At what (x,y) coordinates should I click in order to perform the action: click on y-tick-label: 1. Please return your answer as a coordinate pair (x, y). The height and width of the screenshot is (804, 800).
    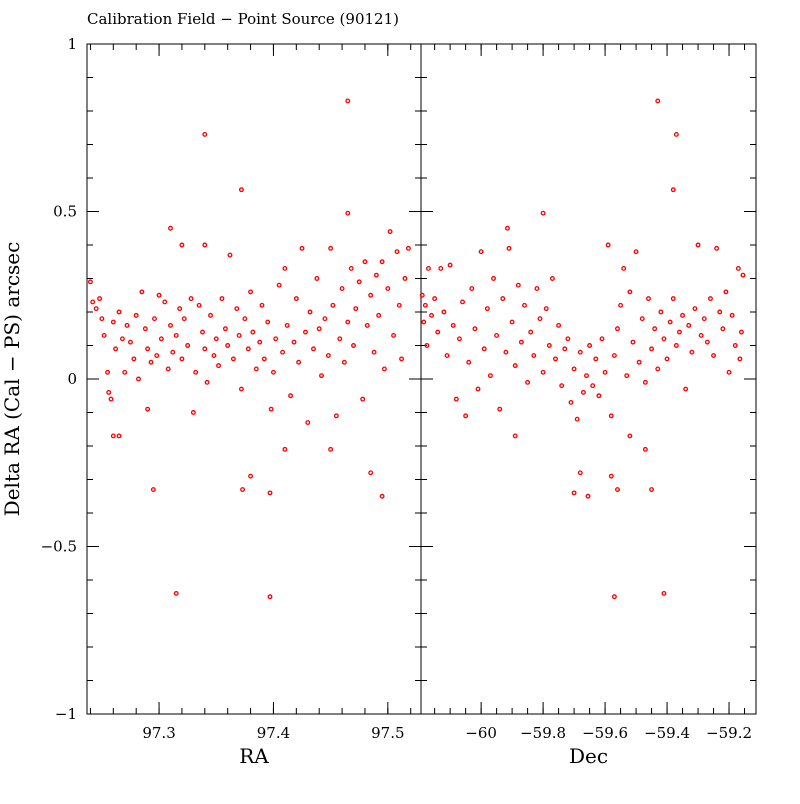
    Looking at the image, I should click on (72, 44).